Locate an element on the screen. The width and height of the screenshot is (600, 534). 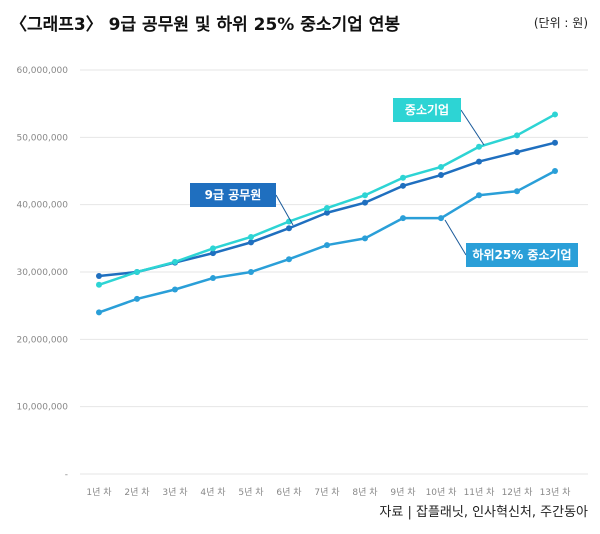
x-tick-label: 12년 차 is located at coordinates (518, 492).